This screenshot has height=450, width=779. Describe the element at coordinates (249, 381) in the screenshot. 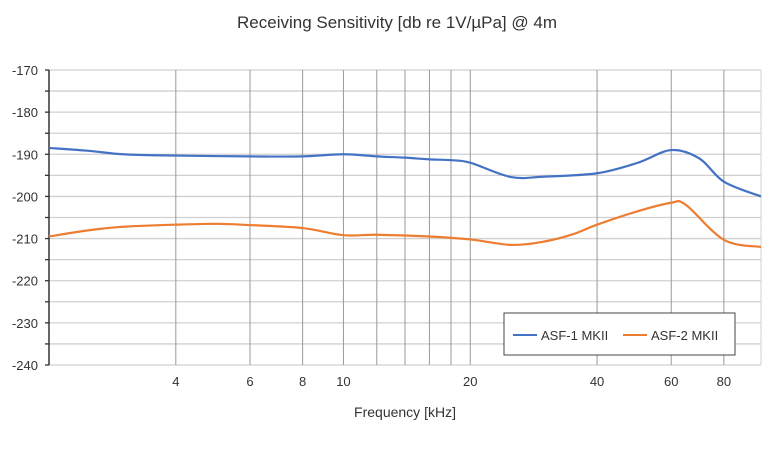

I see `x-tick-label: 6` at that location.